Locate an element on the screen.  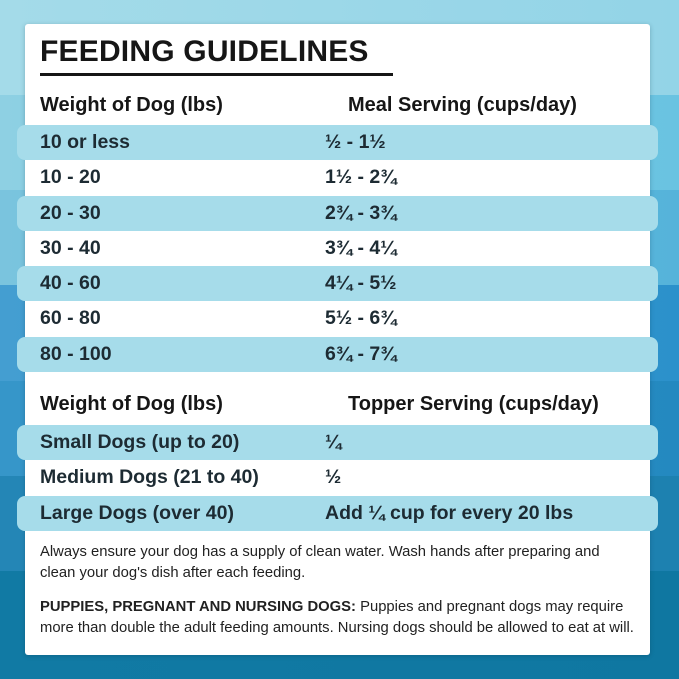
table-row: 30 - 40 3¾ - 4¼ is located at coordinates (337, 248).